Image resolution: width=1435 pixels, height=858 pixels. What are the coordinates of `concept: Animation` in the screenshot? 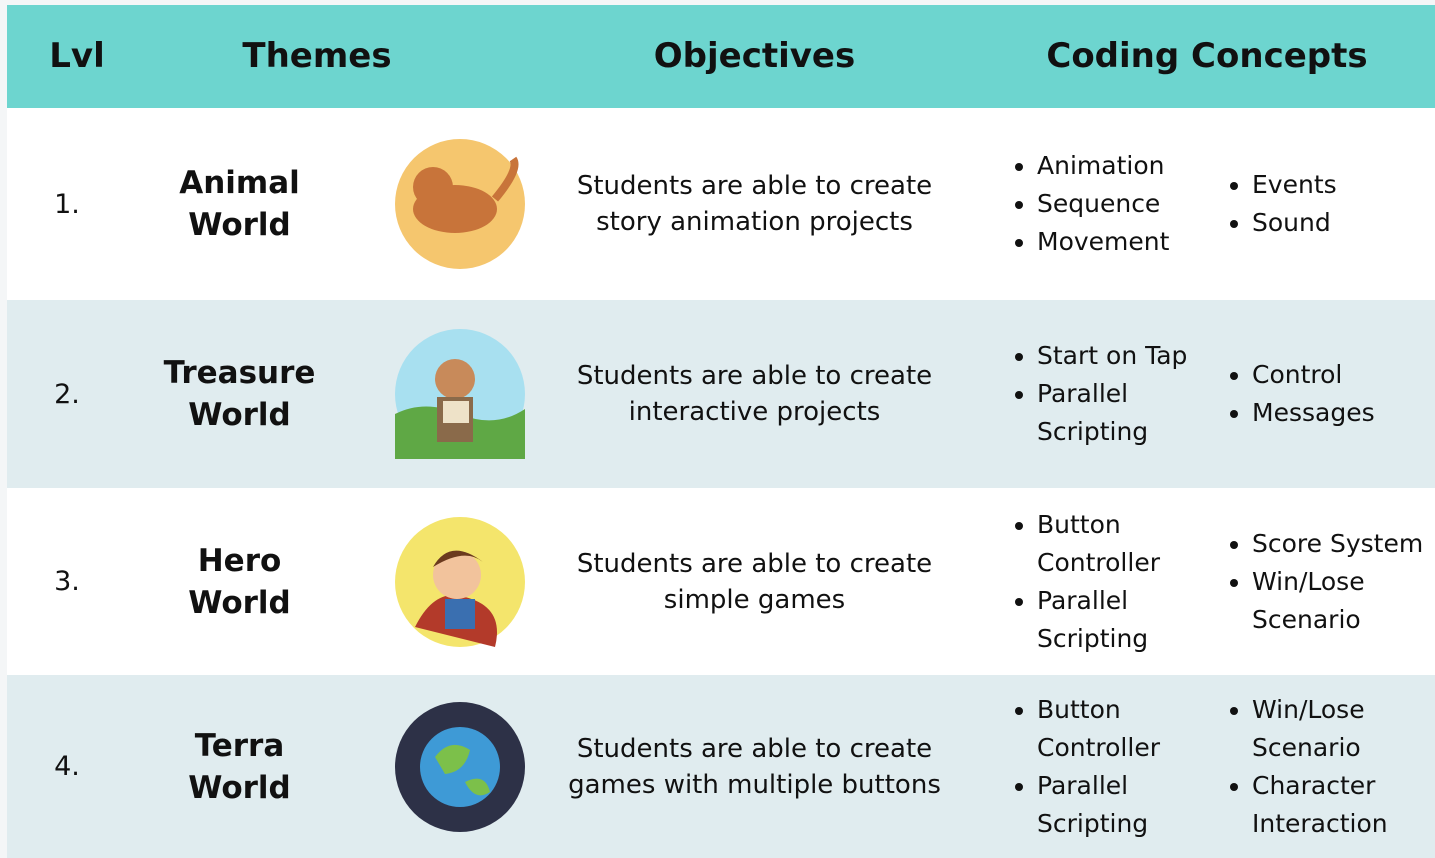 It's located at (1124, 166).